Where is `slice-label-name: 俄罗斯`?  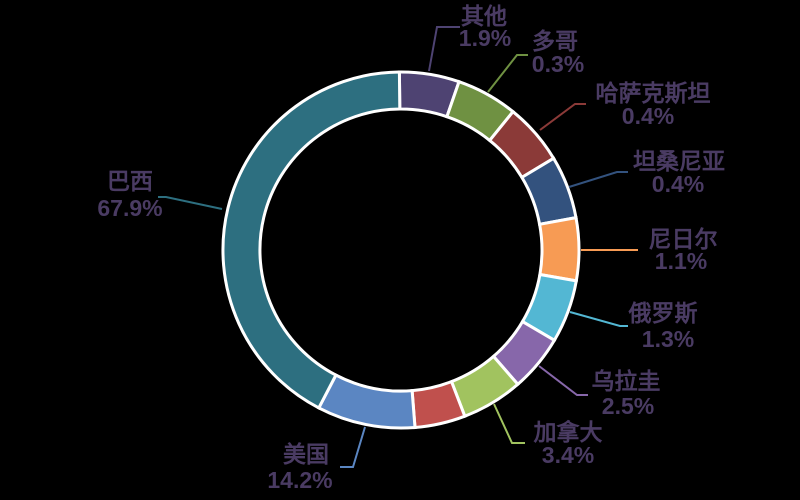
slice-label-name: 俄罗斯 is located at coordinates (663, 313).